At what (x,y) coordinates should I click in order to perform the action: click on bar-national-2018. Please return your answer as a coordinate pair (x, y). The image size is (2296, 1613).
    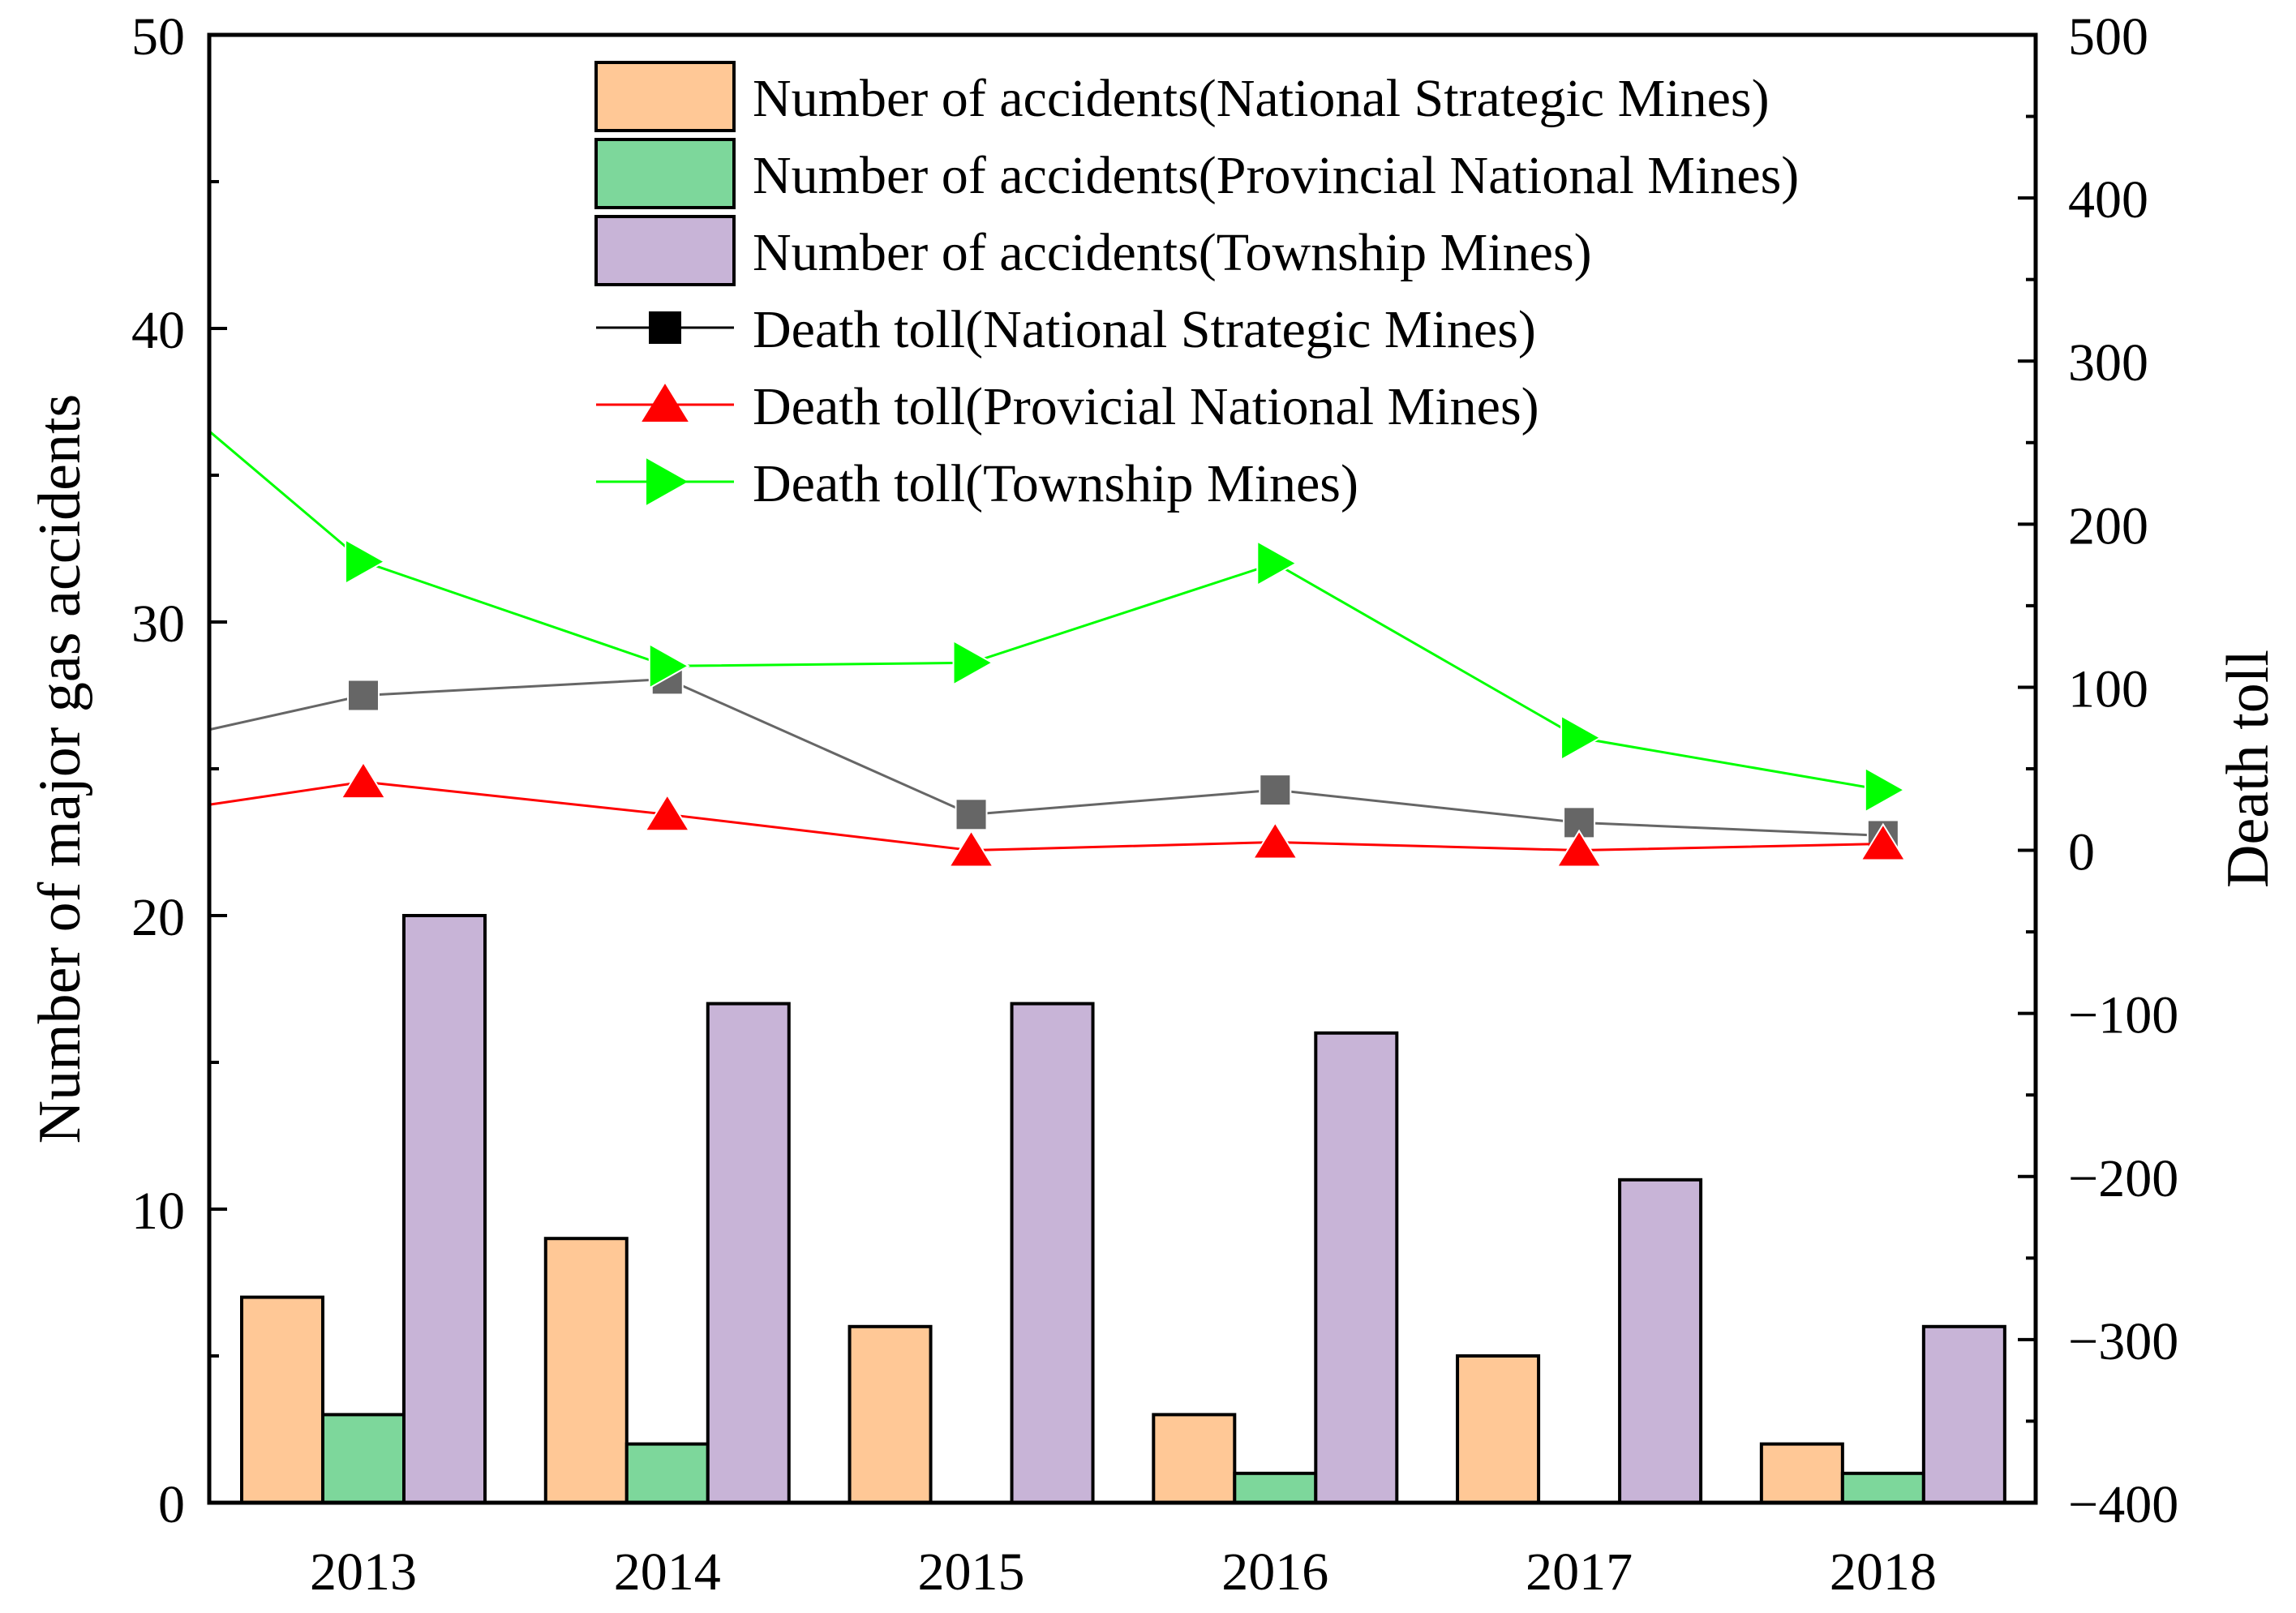
    Looking at the image, I should click on (1801, 1473).